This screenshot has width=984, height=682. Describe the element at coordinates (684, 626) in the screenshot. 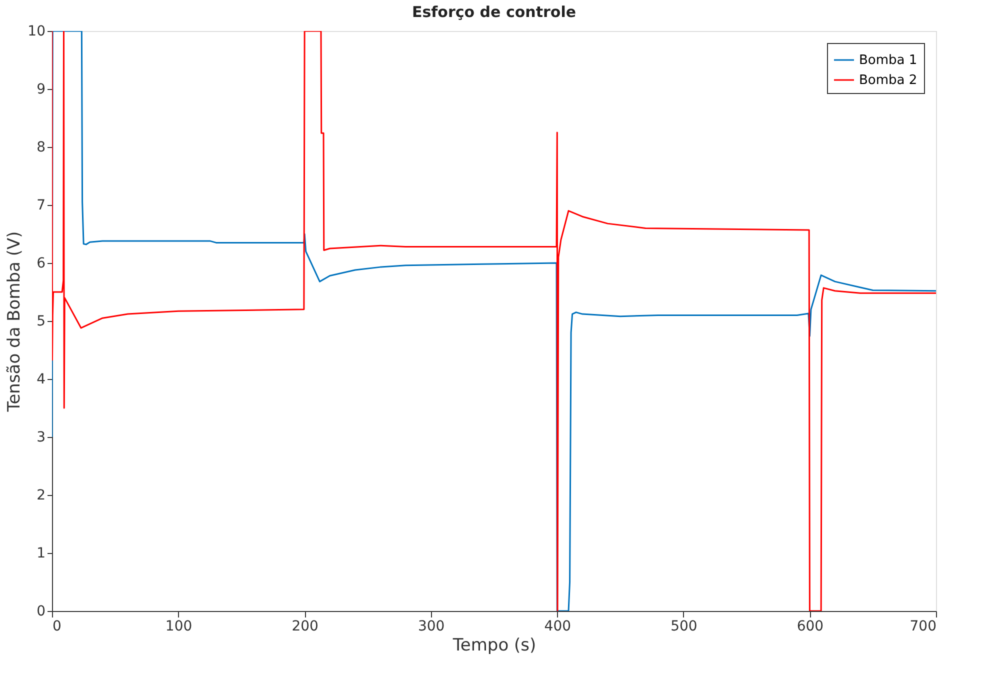

I see `x-tick-label: 500` at that location.